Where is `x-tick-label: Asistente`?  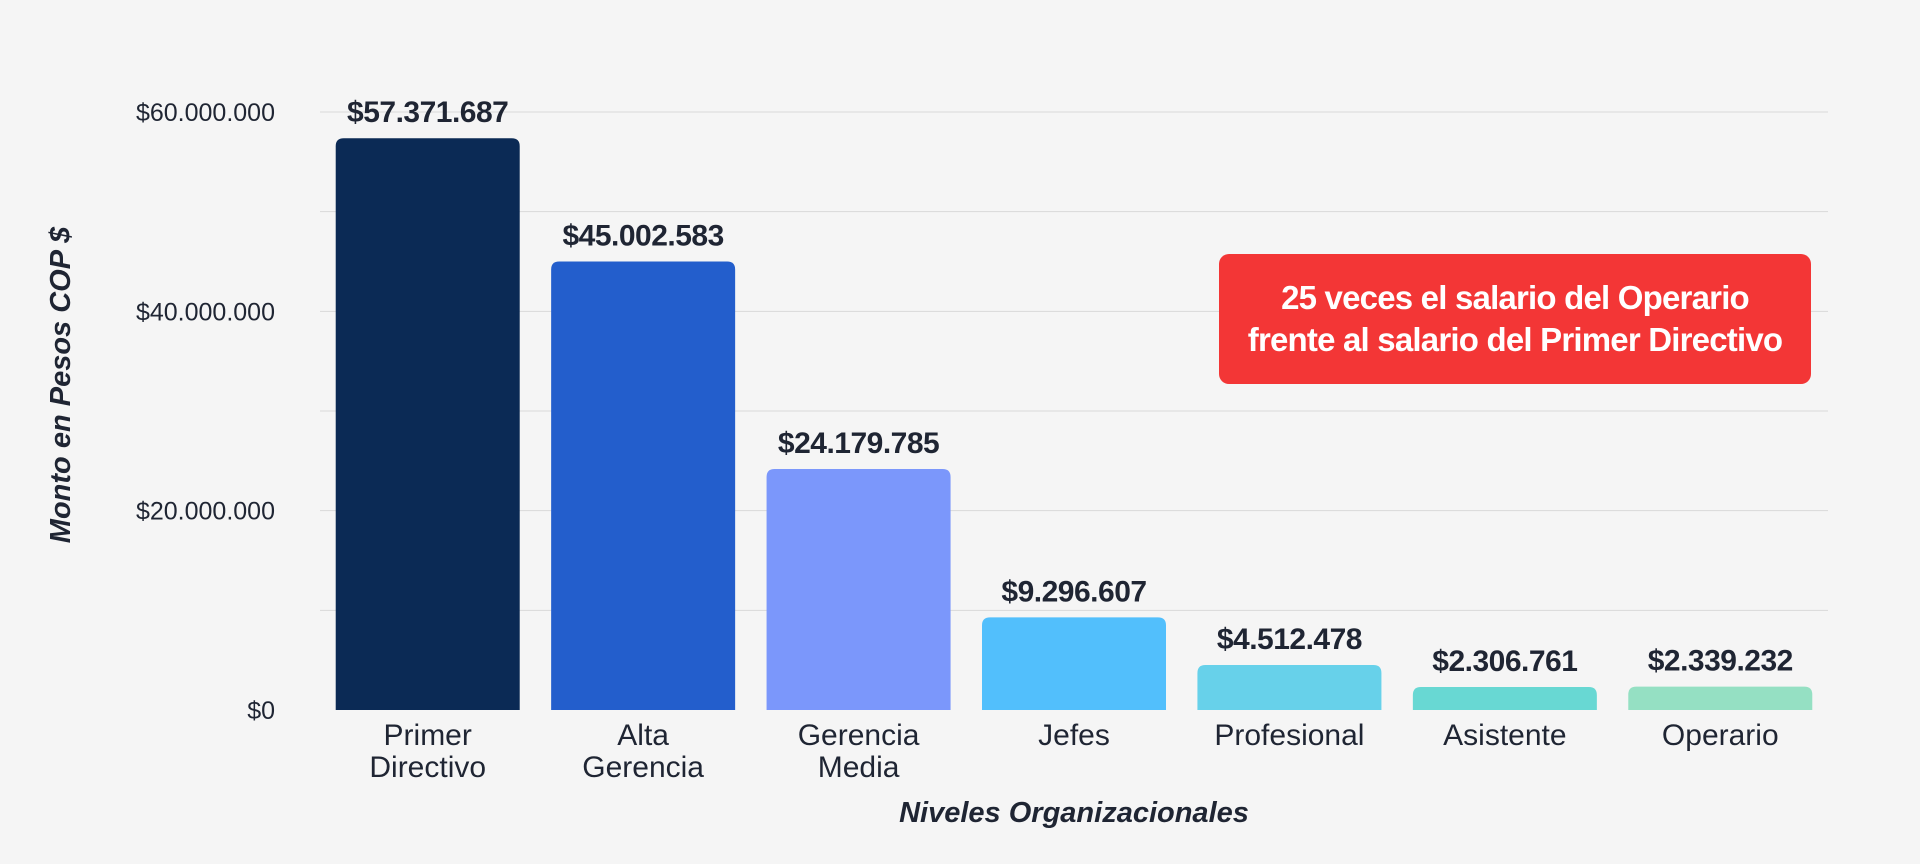
x-tick-label: Asistente is located at coordinates (1504, 735).